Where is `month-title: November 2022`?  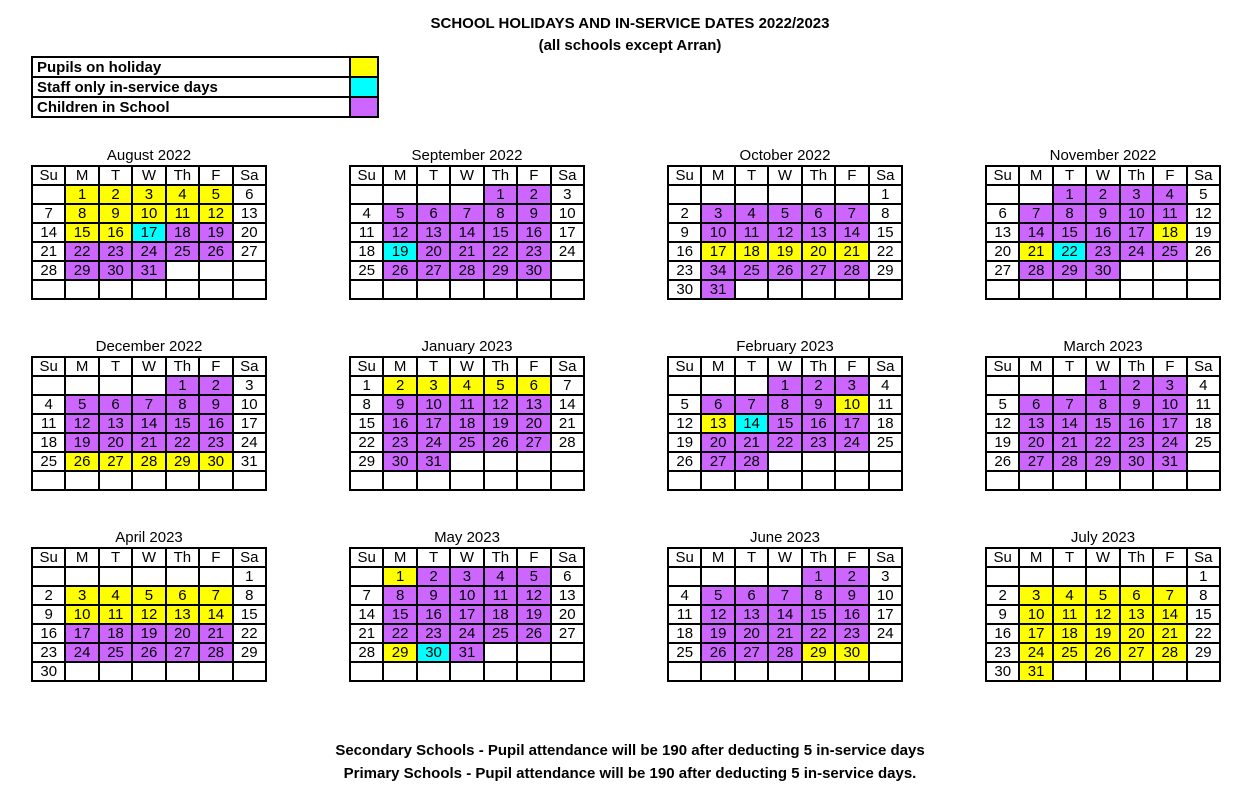
month-title: November 2022 is located at coordinates (1103, 155).